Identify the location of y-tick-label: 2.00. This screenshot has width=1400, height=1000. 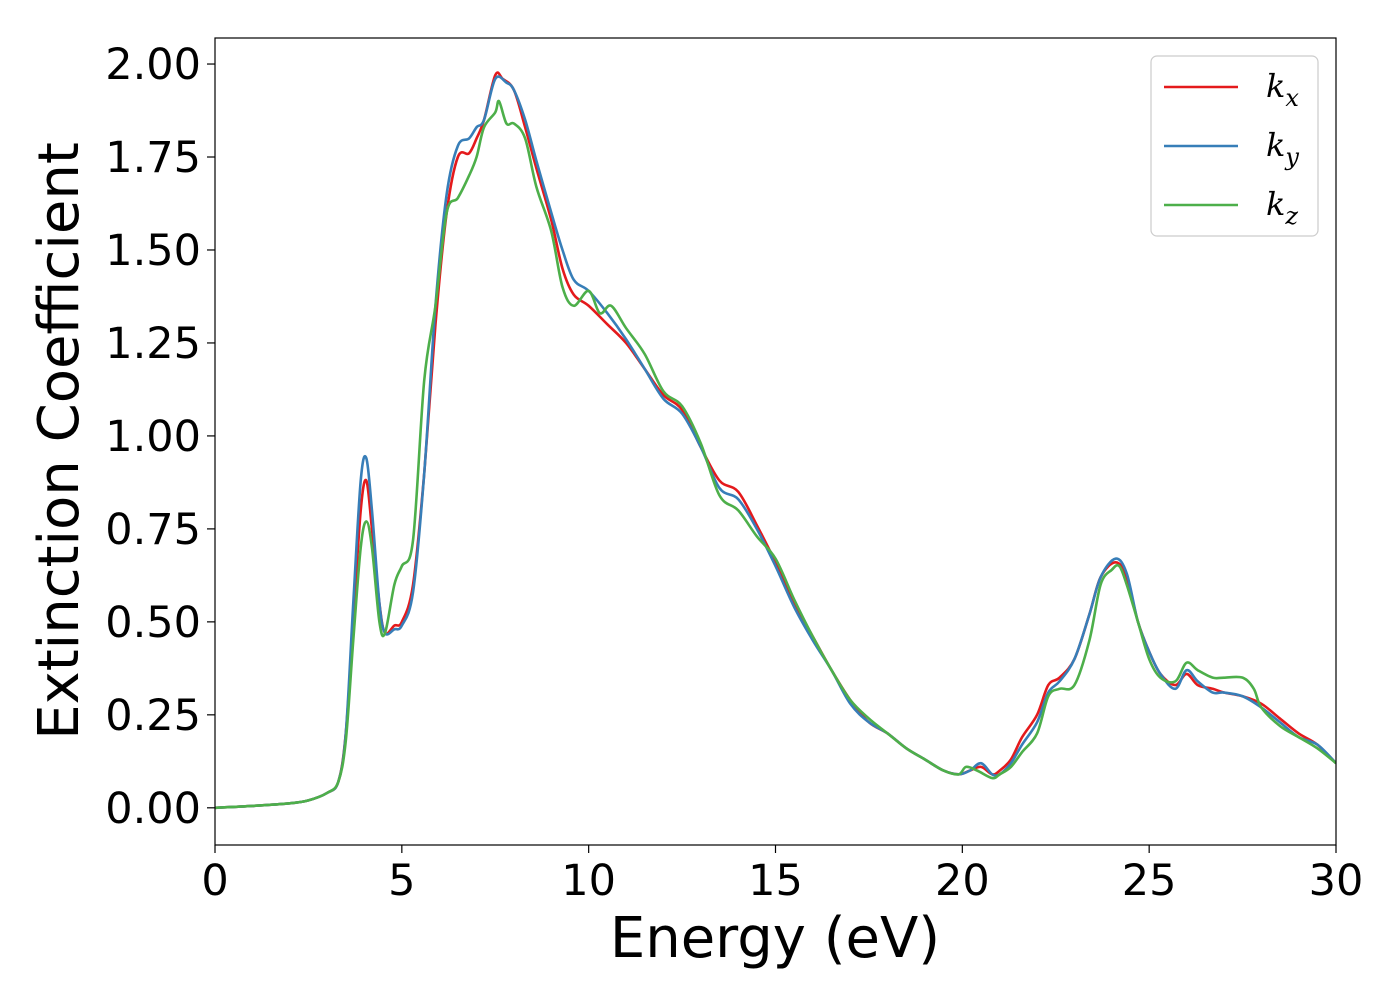
(153, 65).